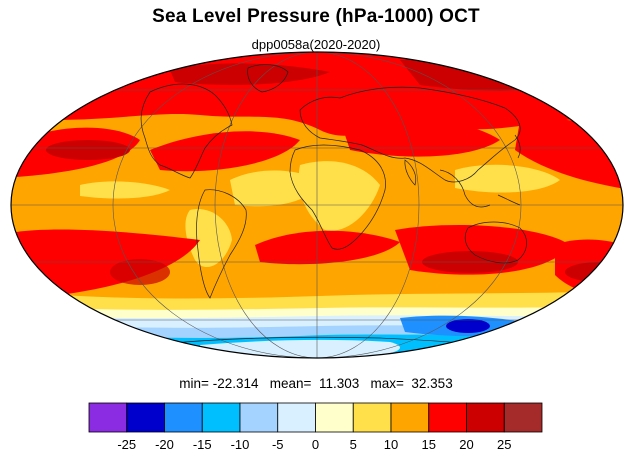 The height and width of the screenshot is (460, 632). What do you see at coordinates (88, 150) in the screenshot?
I see `field-npac-dark` at bounding box center [88, 150].